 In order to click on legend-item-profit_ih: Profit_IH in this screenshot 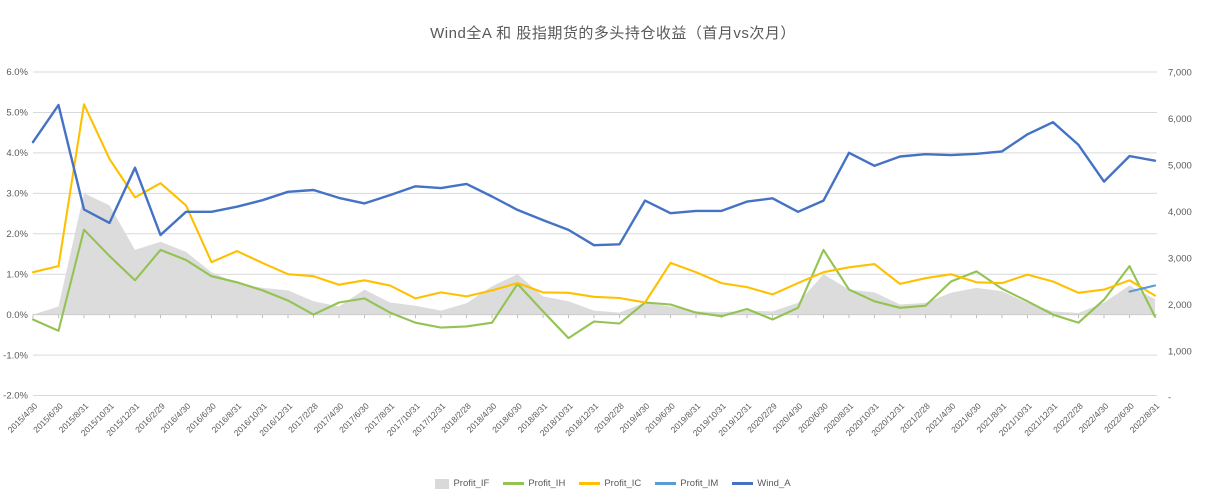, I will do `click(534, 483)`.